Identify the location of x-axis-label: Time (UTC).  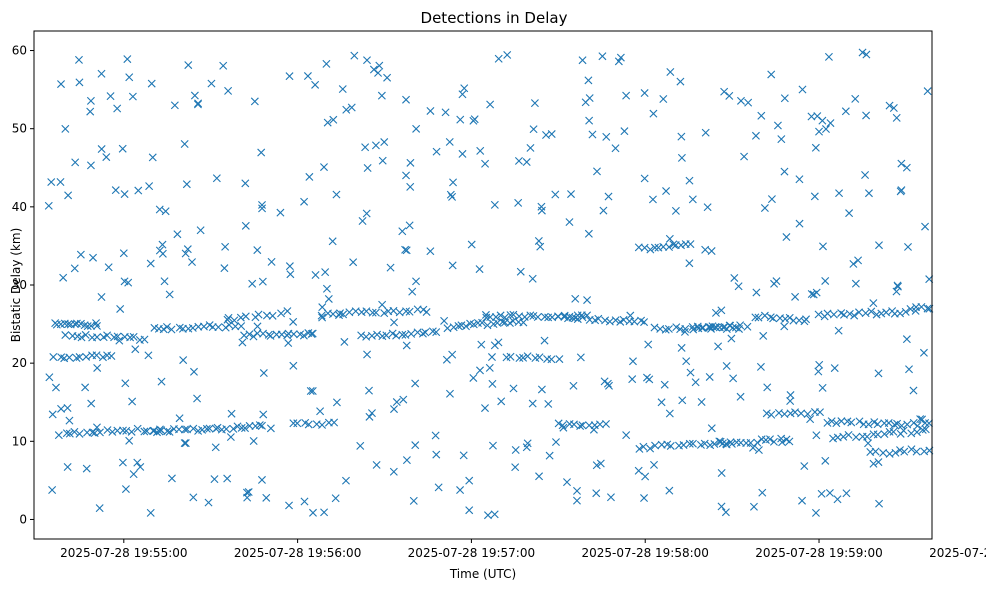
(482, 574).